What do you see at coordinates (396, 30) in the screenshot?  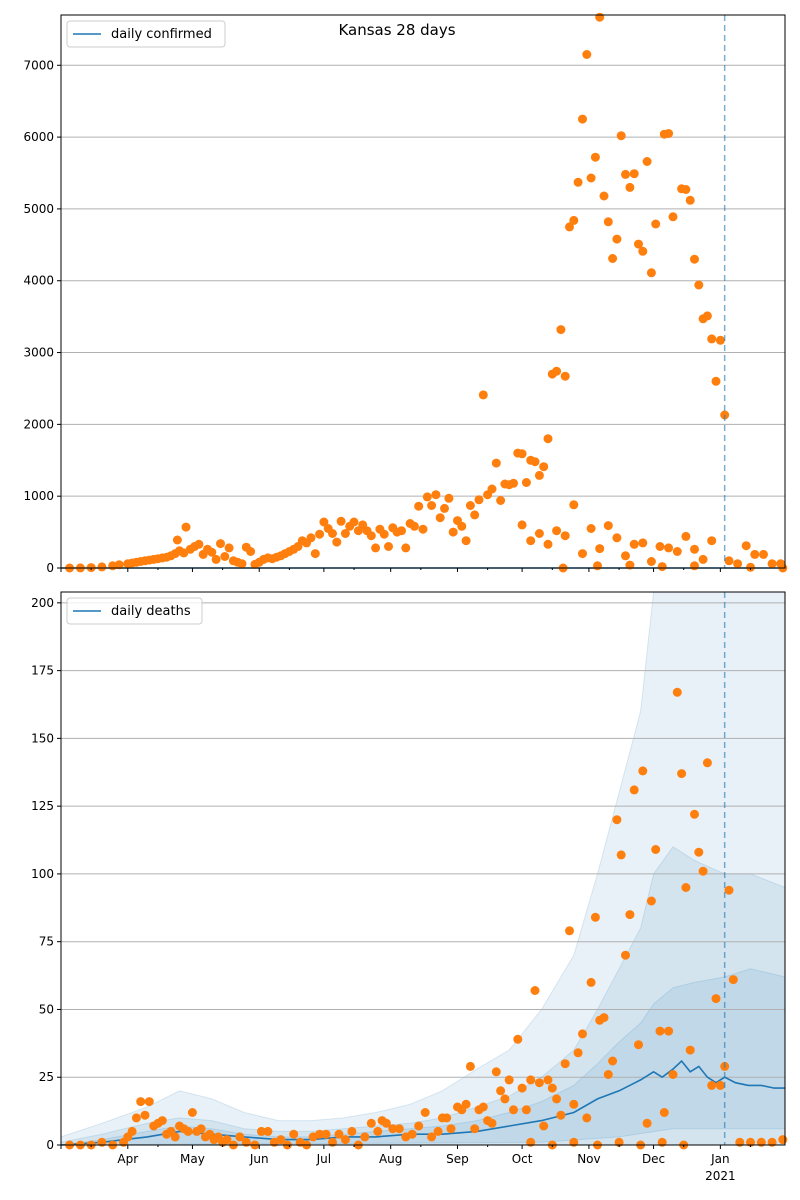 I see `chart-title: Kansas 28 days` at bounding box center [396, 30].